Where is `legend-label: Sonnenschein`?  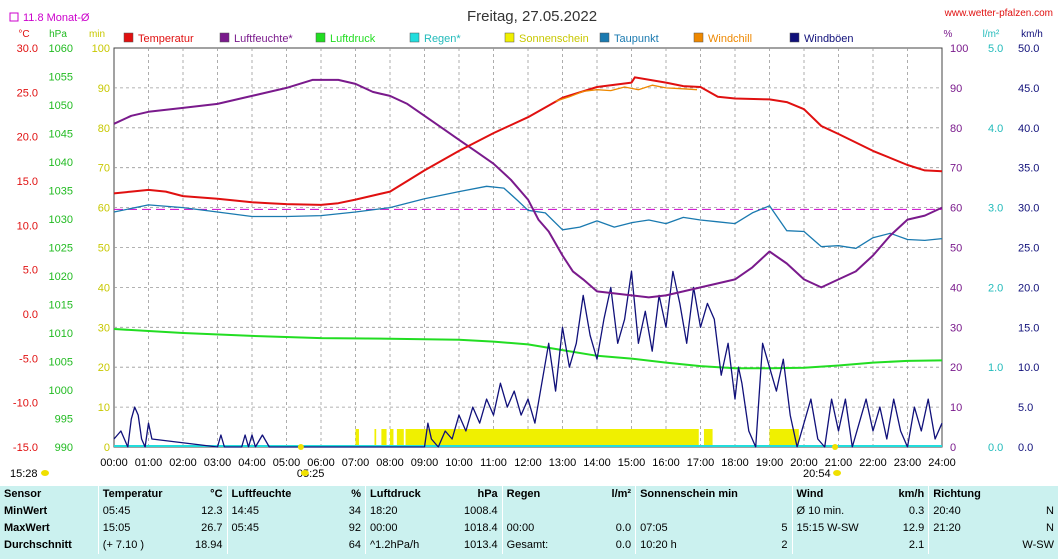
legend-label: Sonnenschein is located at coordinates (554, 39).